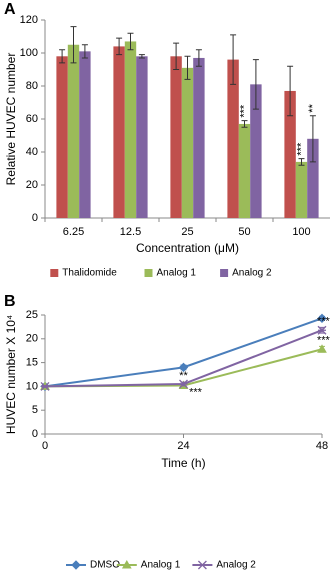 This screenshot has width=334, height=574. What do you see at coordinates (10, 9) in the screenshot?
I see `panel-label: A` at bounding box center [10, 9].